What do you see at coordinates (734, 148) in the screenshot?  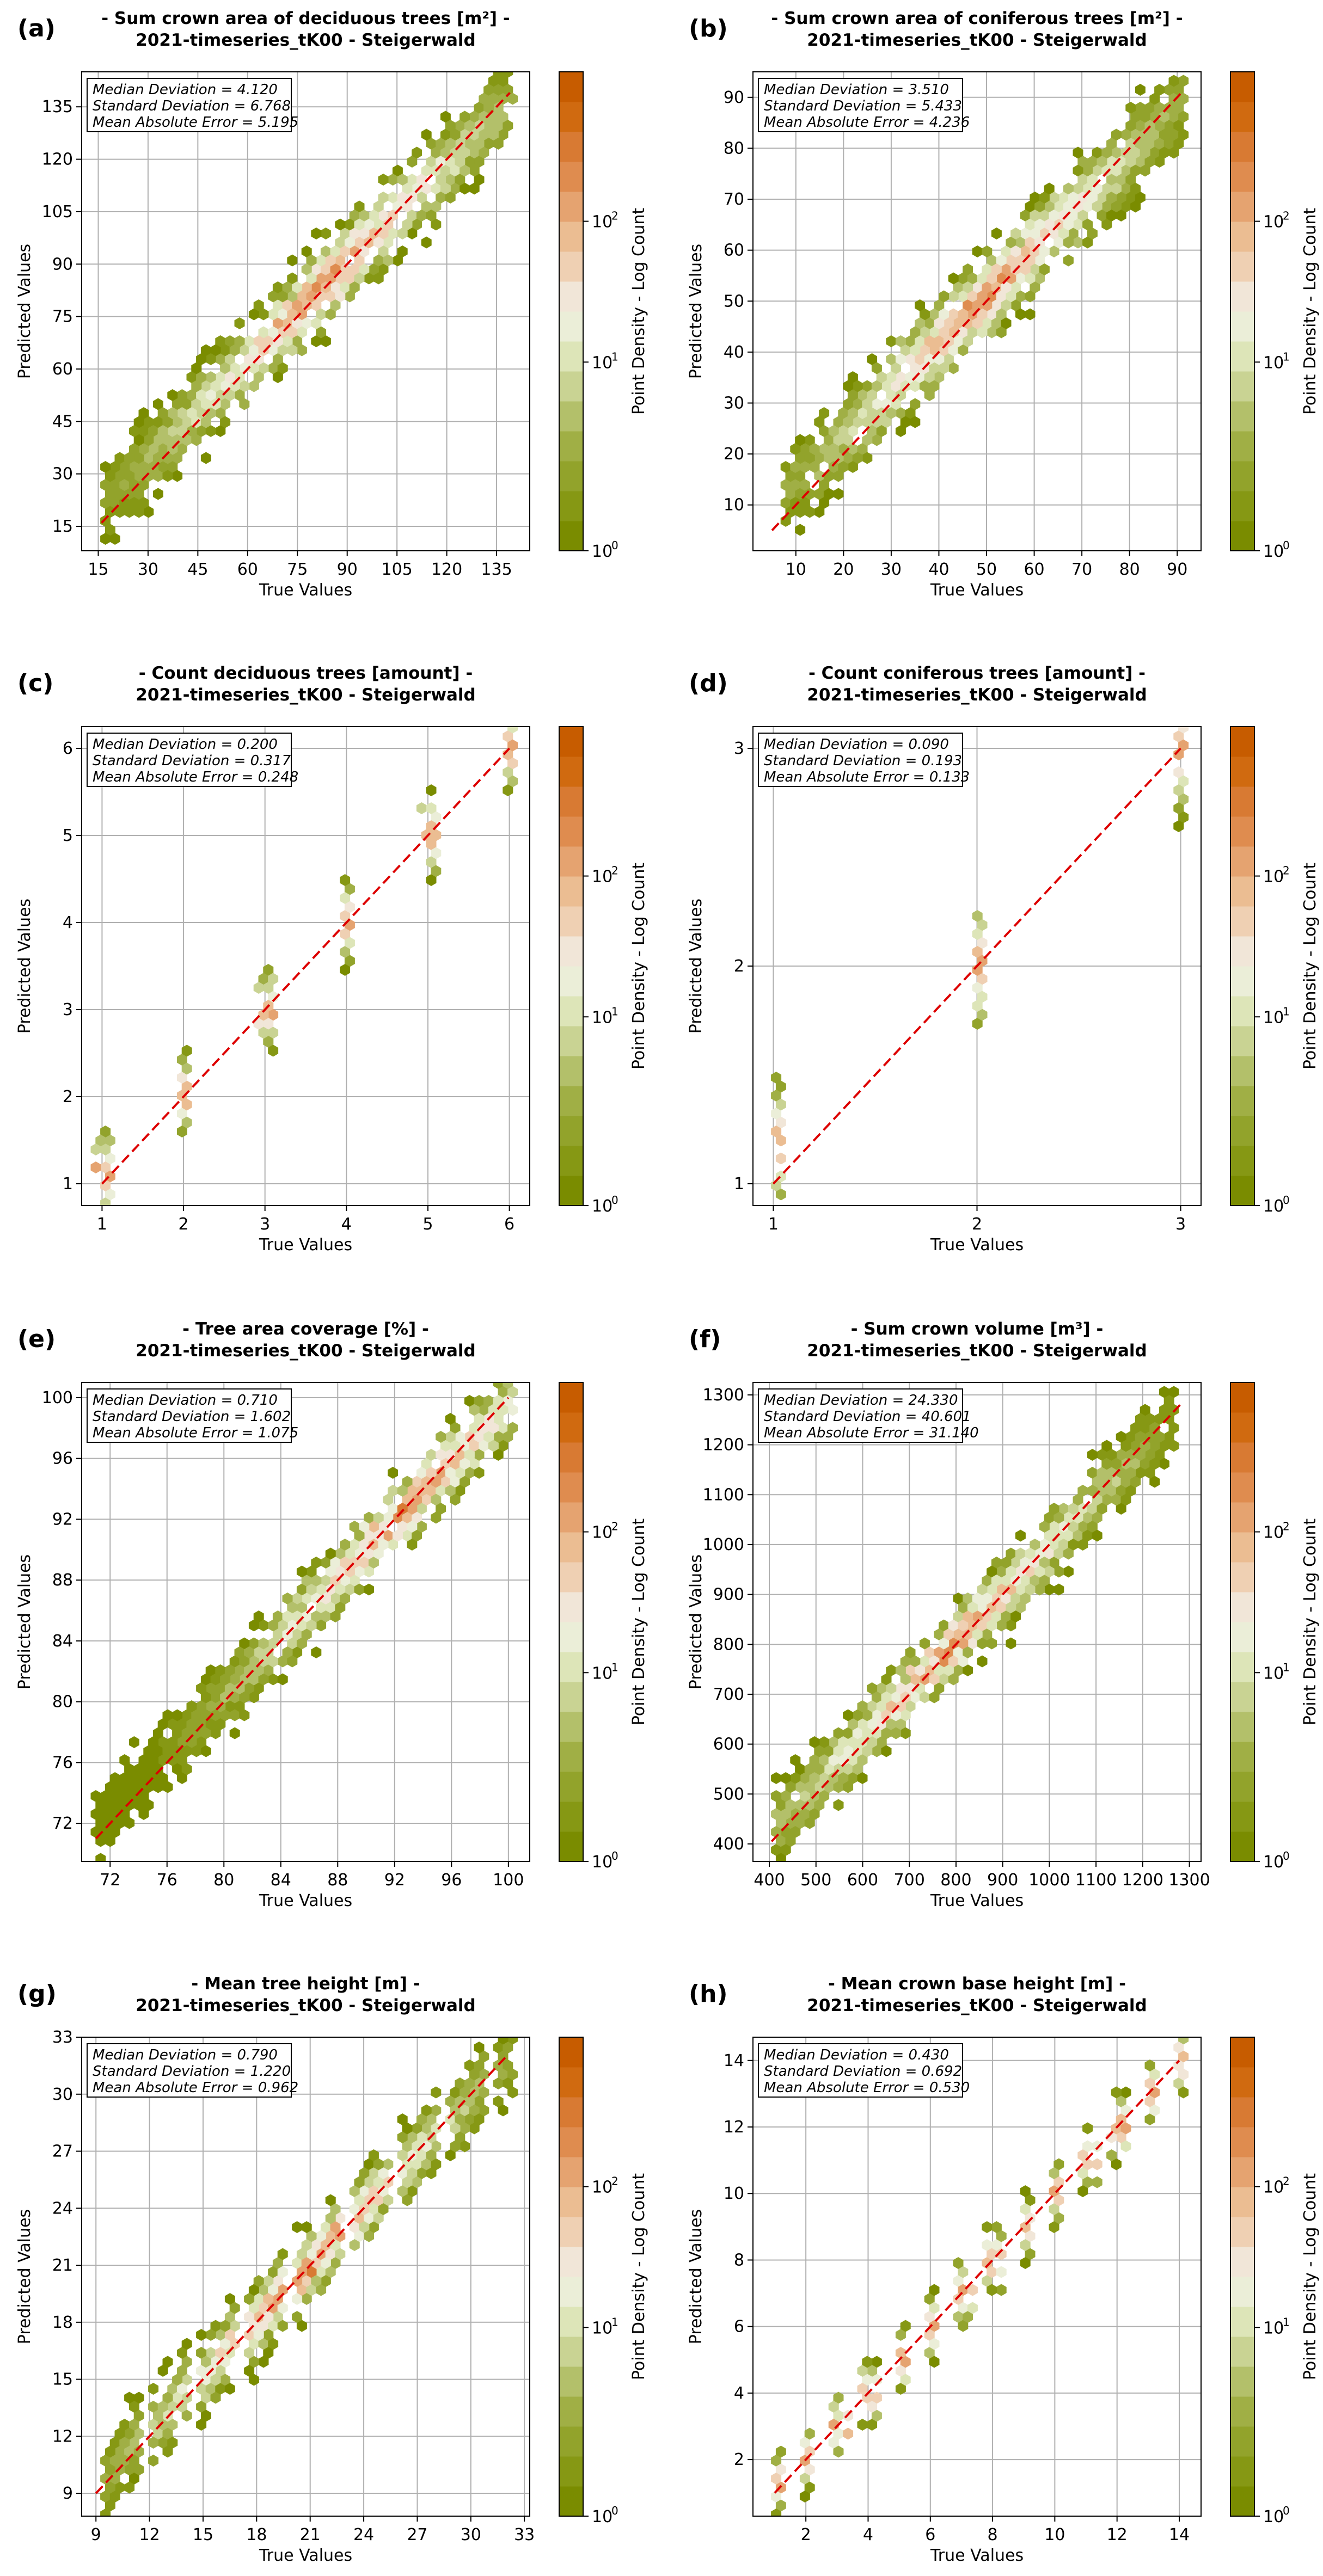 I see `y-tick-label: 80` at bounding box center [734, 148].